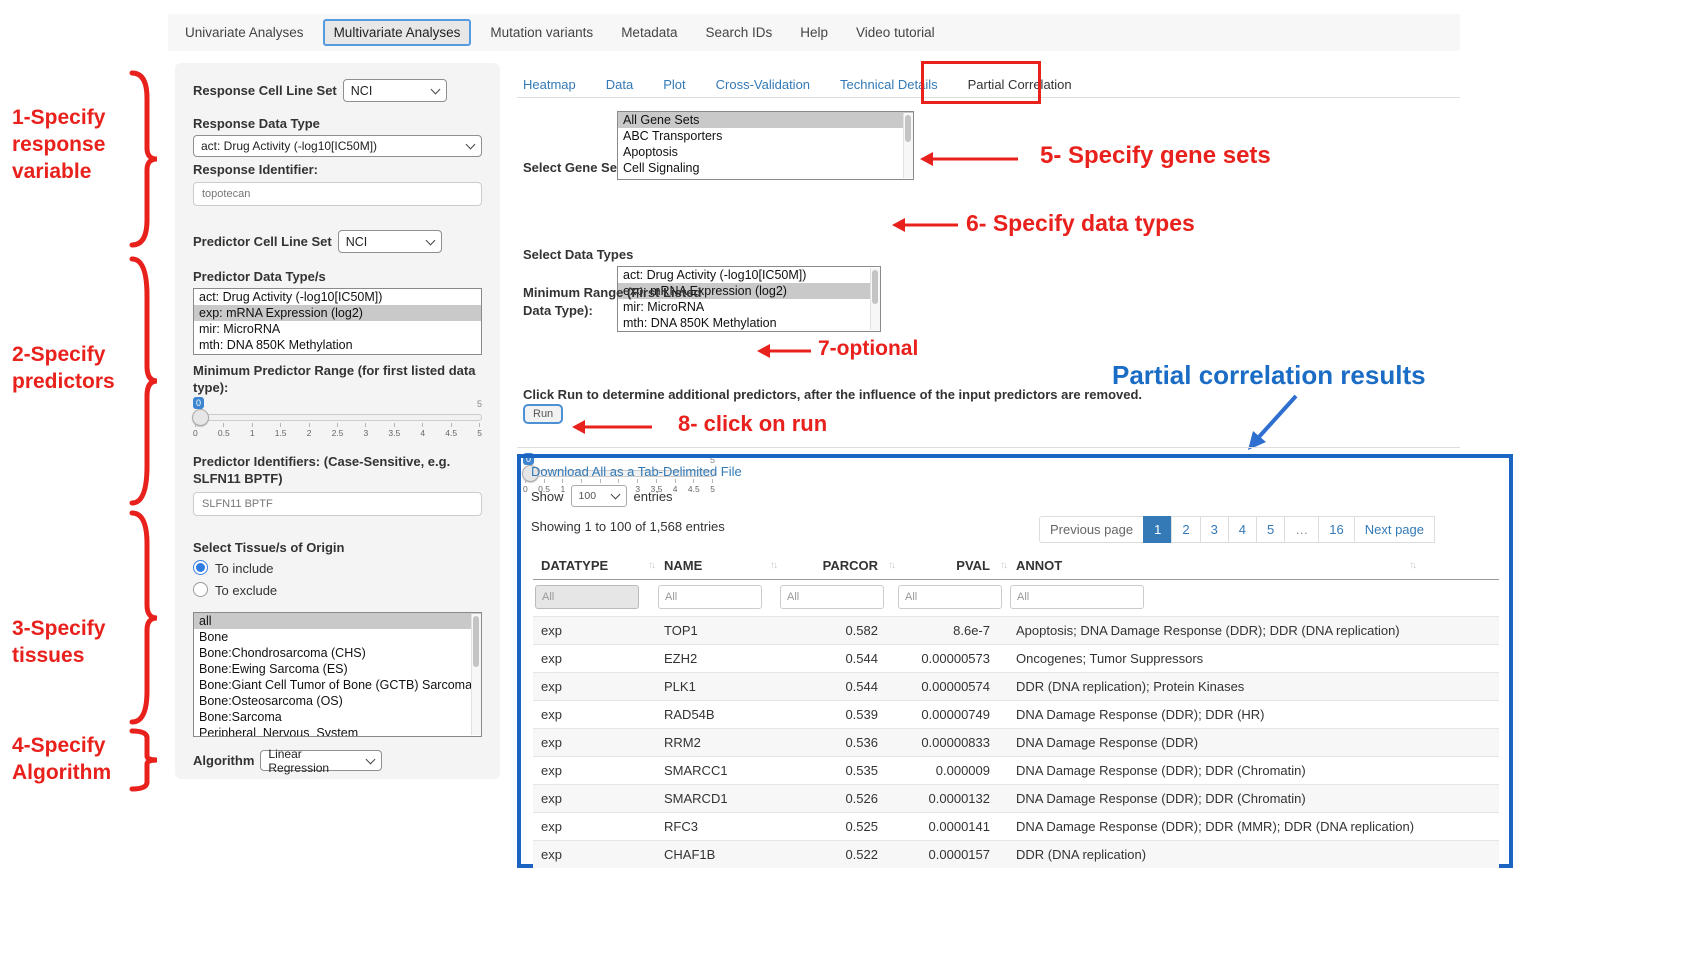 This screenshot has height=956, width=1700. What do you see at coordinates (271, 701) in the screenshot?
I see `tissue-option: Bone:Osteosarcoma (OS)` at bounding box center [271, 701].